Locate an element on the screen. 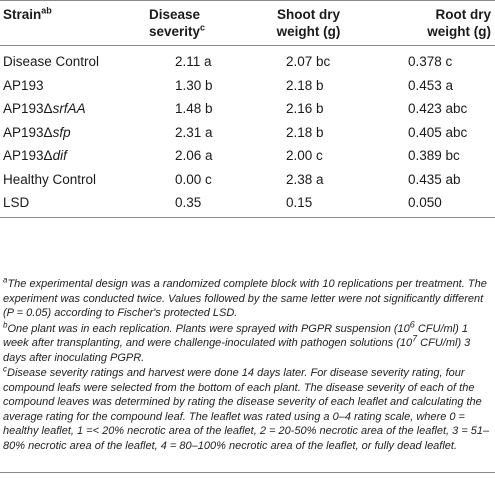  cell-root: 0.378 c is located at coordinates (430, 62).